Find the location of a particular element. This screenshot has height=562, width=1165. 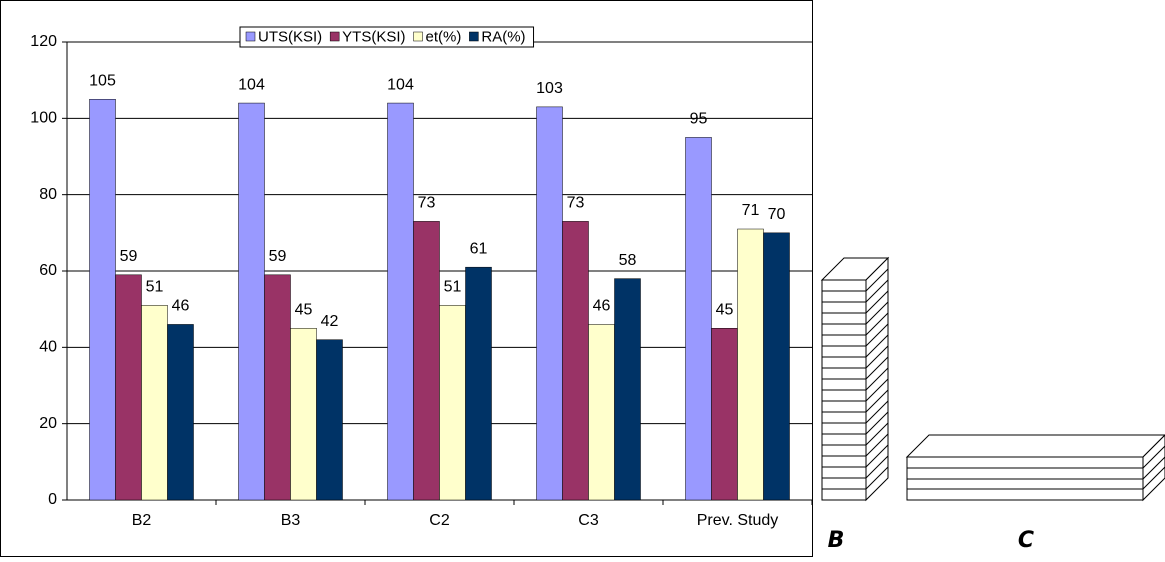

diagram-label: C is located at coordinates (1026, 540).